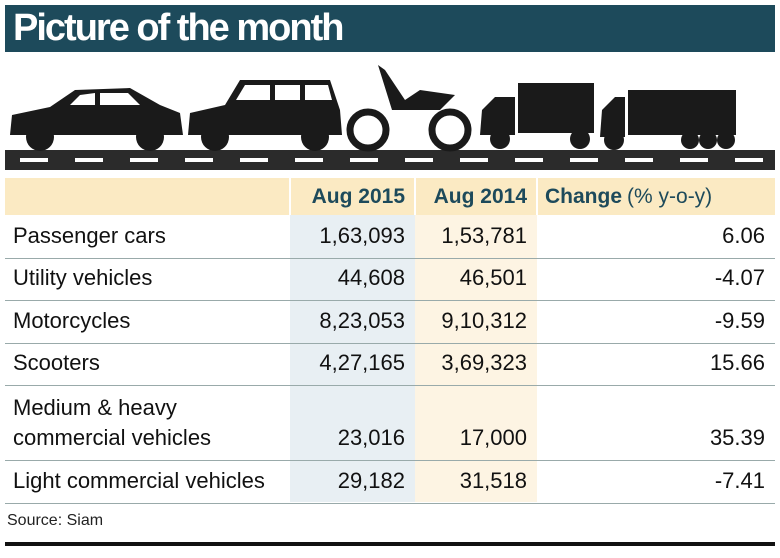 The width and height of the screenshot is (780, 558). What do you see at coordinates (362, 320) in the screenshot?
I see `cell-value: 8,23,053` at bounding box center [362, 320].